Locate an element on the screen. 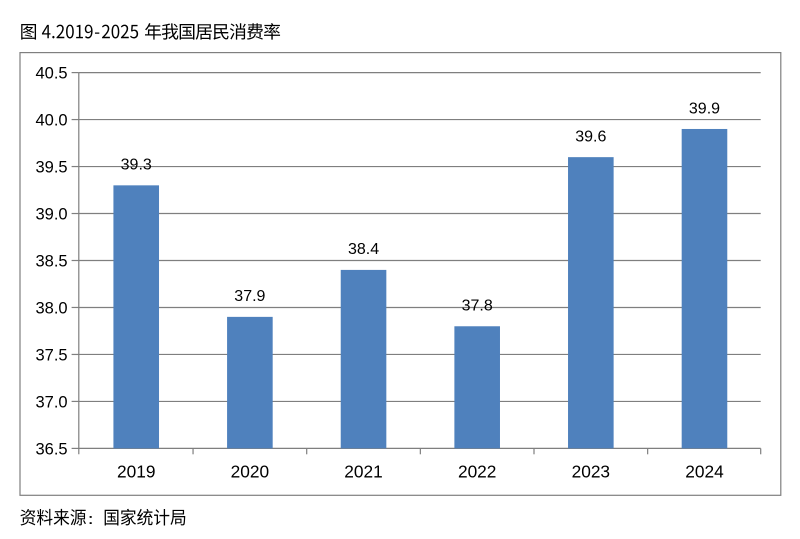  svg-text: 2022 is located at coordinates (477, 472).